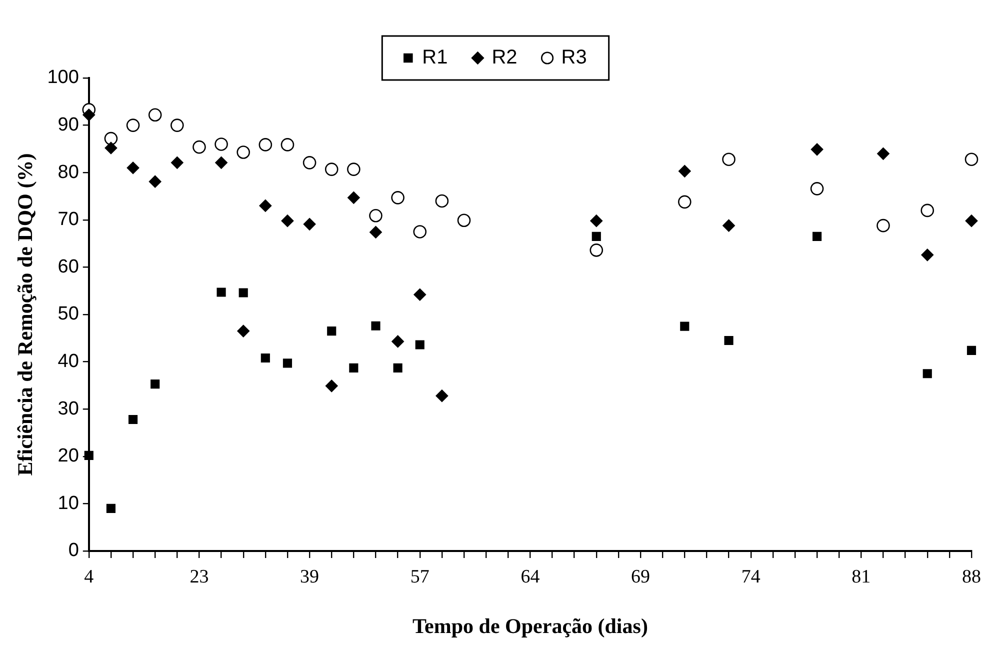 This screenshot has height=650, width=989. What do you see at coordinates (530, 626) in the screenshot?
I see `x-axis-title: Tempo de Operação (dias)` at bounding box center [530, 626].